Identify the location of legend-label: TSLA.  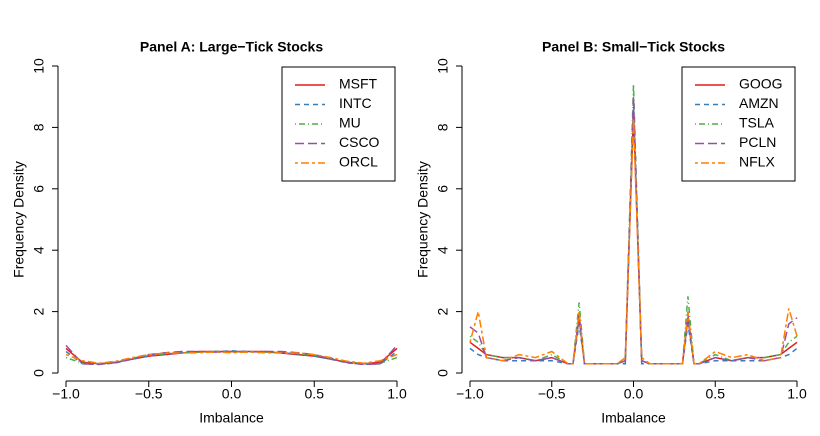
(757, 123).